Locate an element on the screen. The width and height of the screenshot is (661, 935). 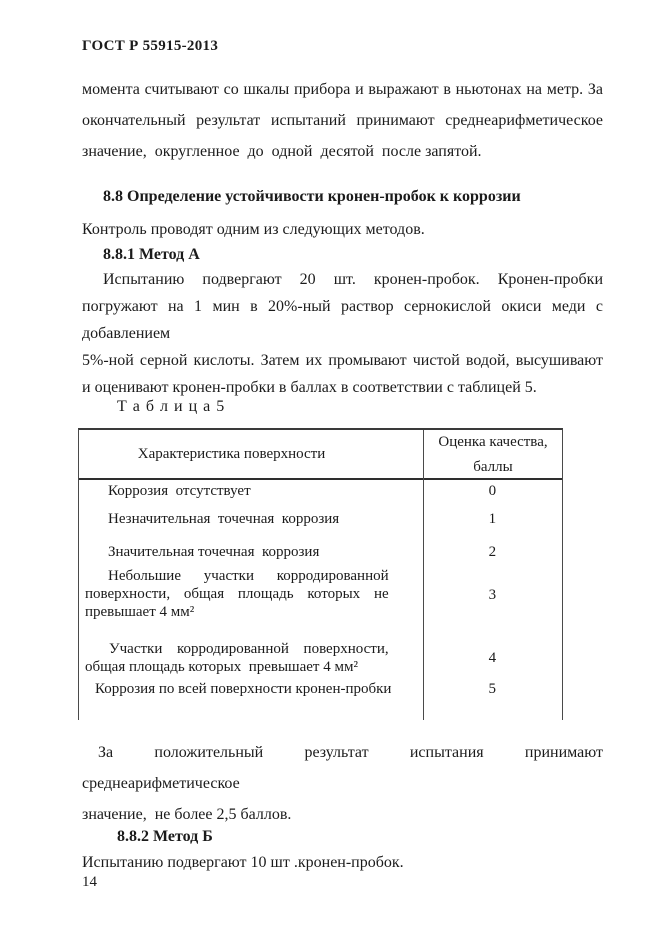
table-row: Коррозия отсутствует 0 is located at coordinates (320, 494).